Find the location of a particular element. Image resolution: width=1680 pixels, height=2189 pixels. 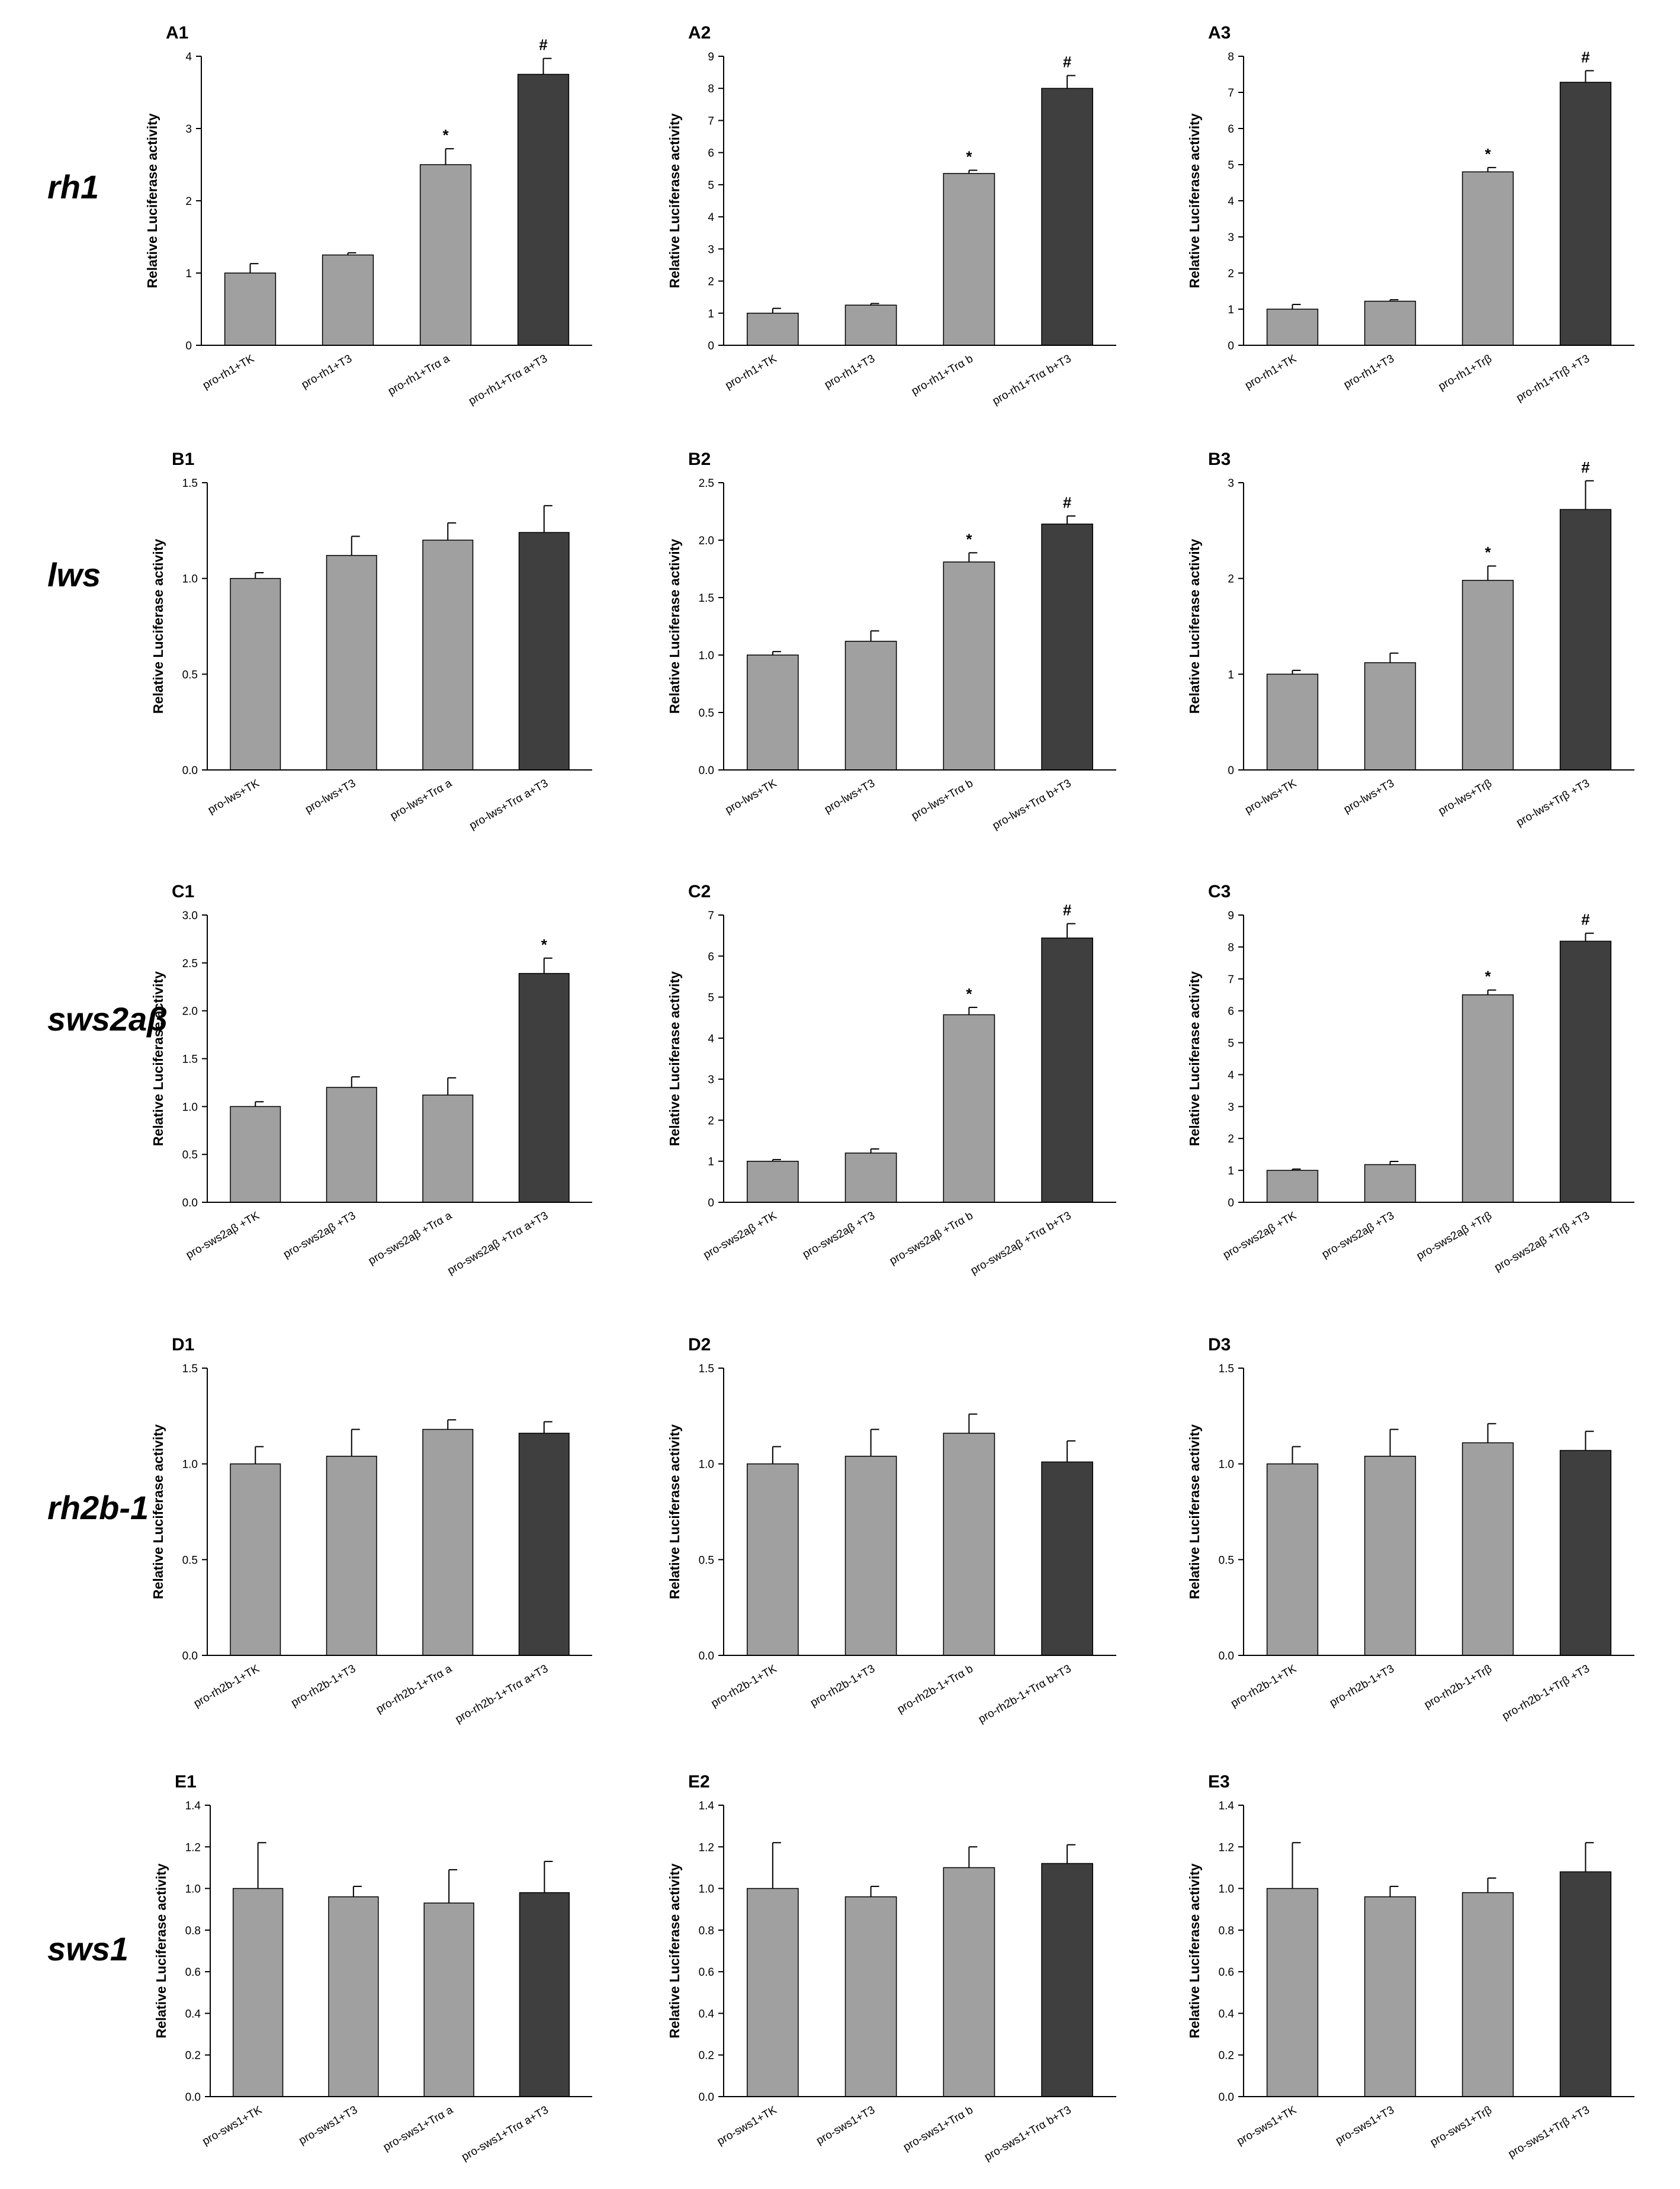

y-tick-label-b2-2: 1.0 is located at coordinates (706, 656).